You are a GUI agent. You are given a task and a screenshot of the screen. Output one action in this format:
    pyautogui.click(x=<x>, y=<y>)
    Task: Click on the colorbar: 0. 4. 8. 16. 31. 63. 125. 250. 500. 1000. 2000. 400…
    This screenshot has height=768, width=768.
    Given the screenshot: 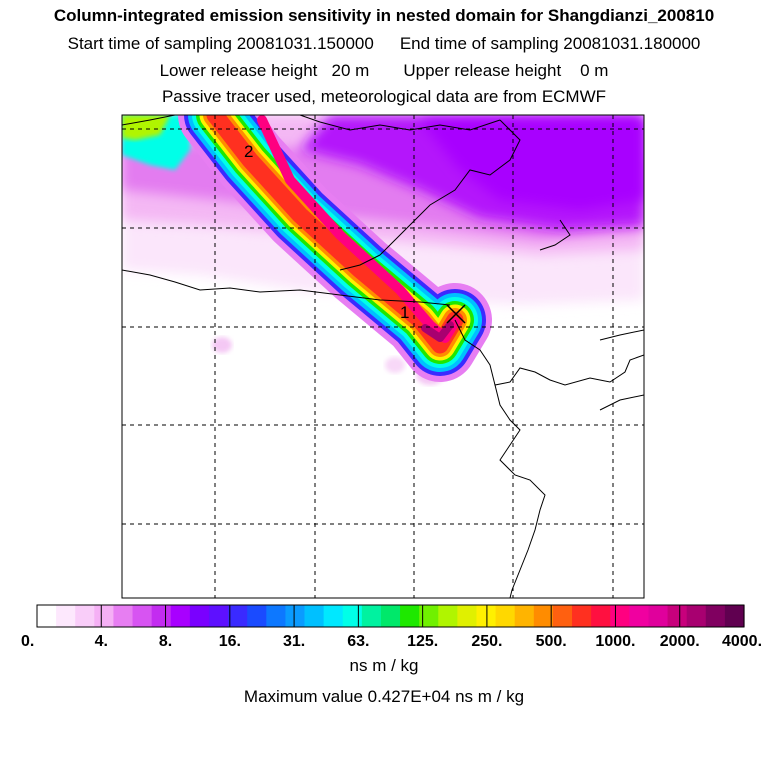 What is the action you would take?
    pyautogui.click(x=391, y=627)
    